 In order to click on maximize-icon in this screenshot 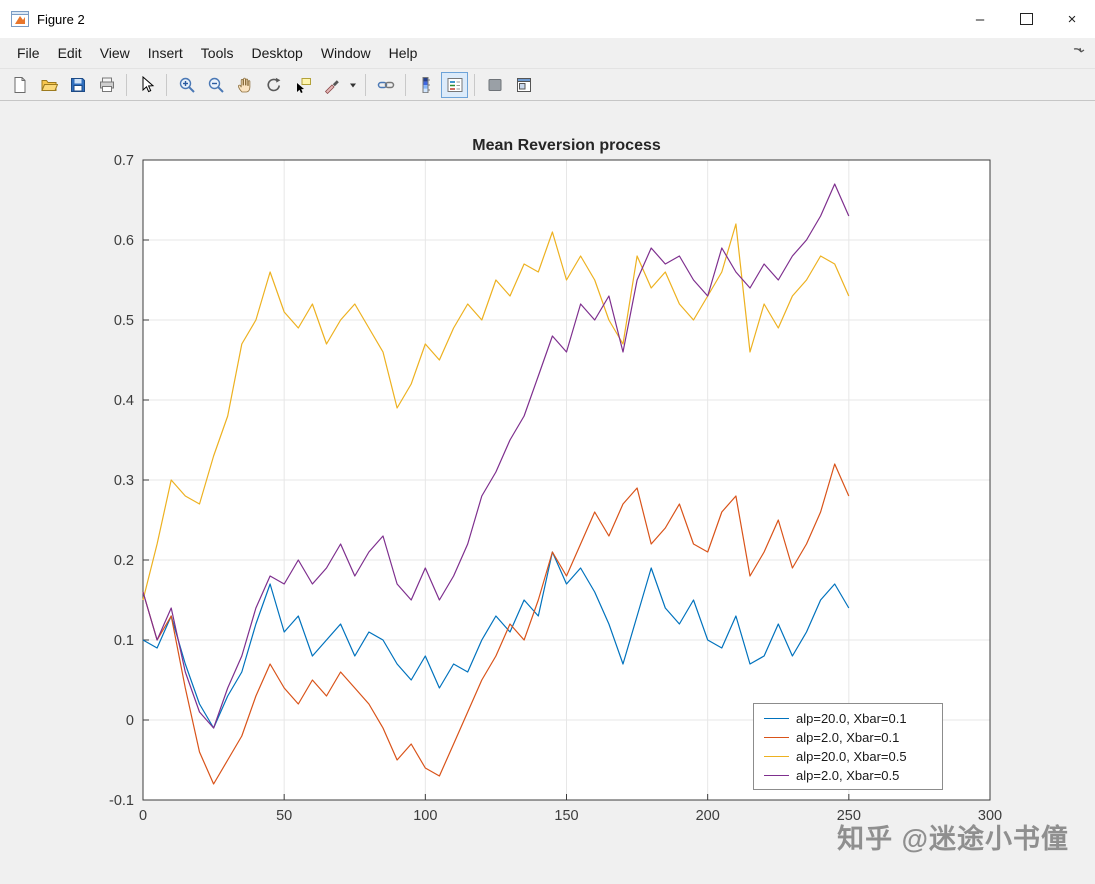, I will do `click(1026, 19)`.